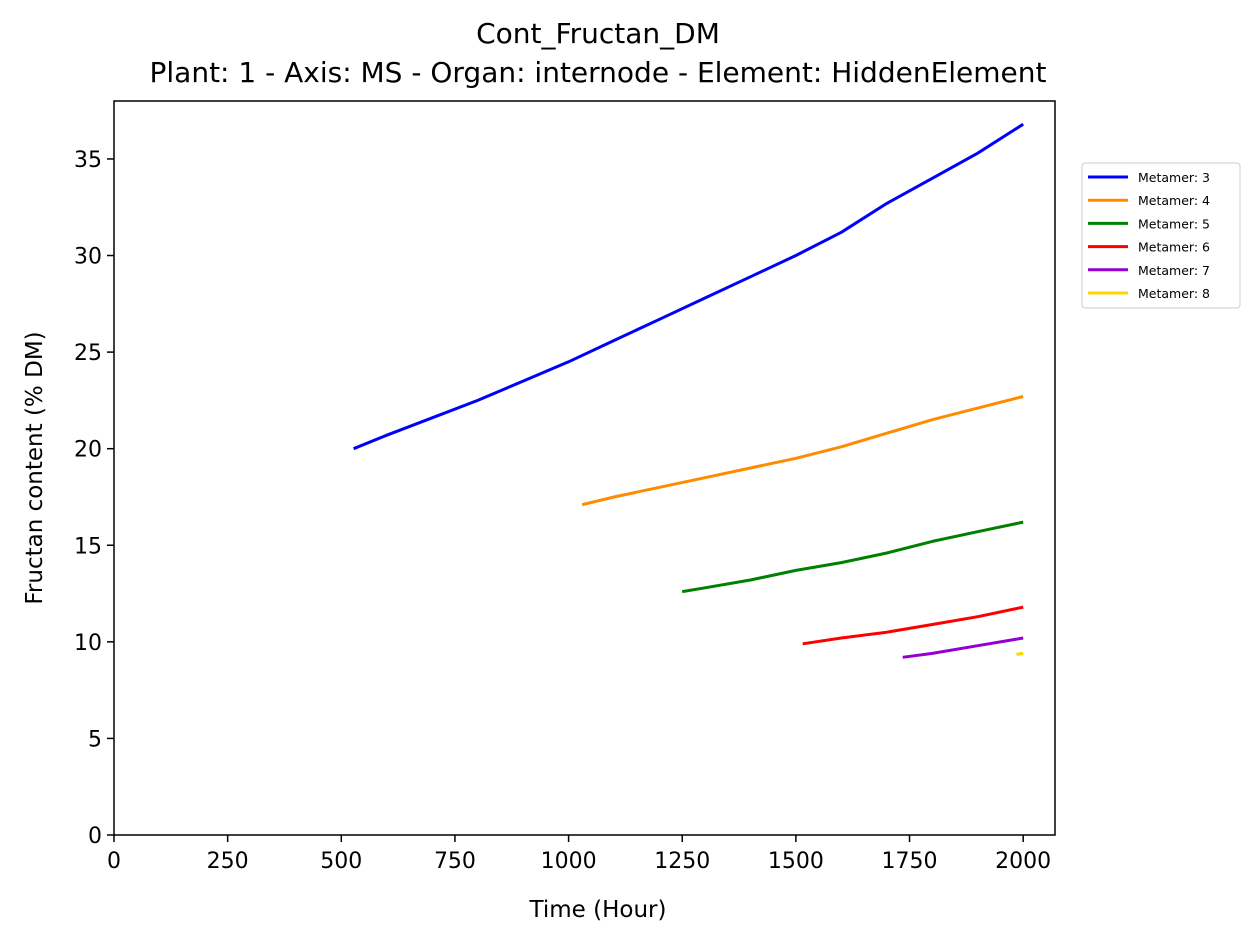 This screenshot has height=946, width=1259. Describe the element at coordinates (1174, 177) in the screenshot. I see `legend-label: Metamer: 3` at that location.